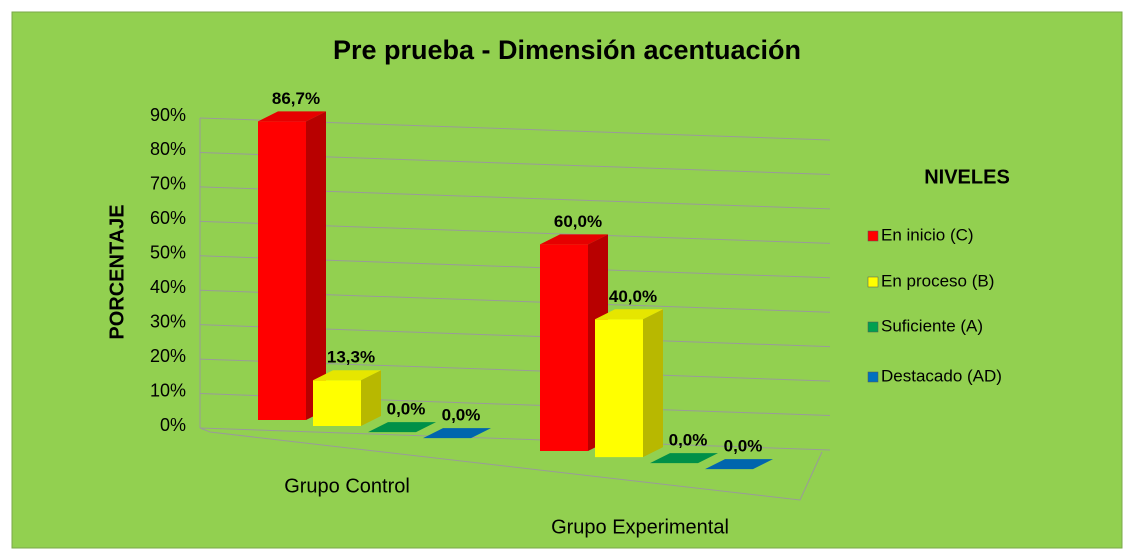  I want to click on floor-edge, so click(511, 464).